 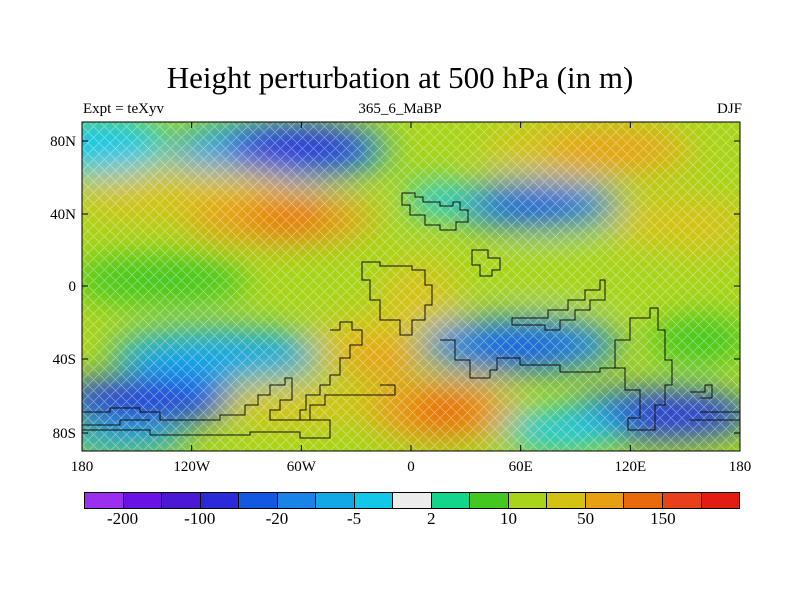 I want to click on y-tick-label: 40N, so click(x=63, y=215).